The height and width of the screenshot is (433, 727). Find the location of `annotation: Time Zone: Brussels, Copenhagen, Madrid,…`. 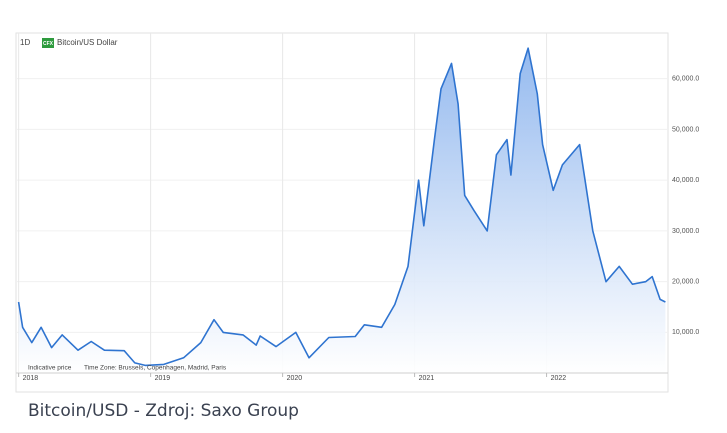

annotation: Time Zone: Brussels, Copenhagen, Madrid,… is located at coordinates (155, 368).